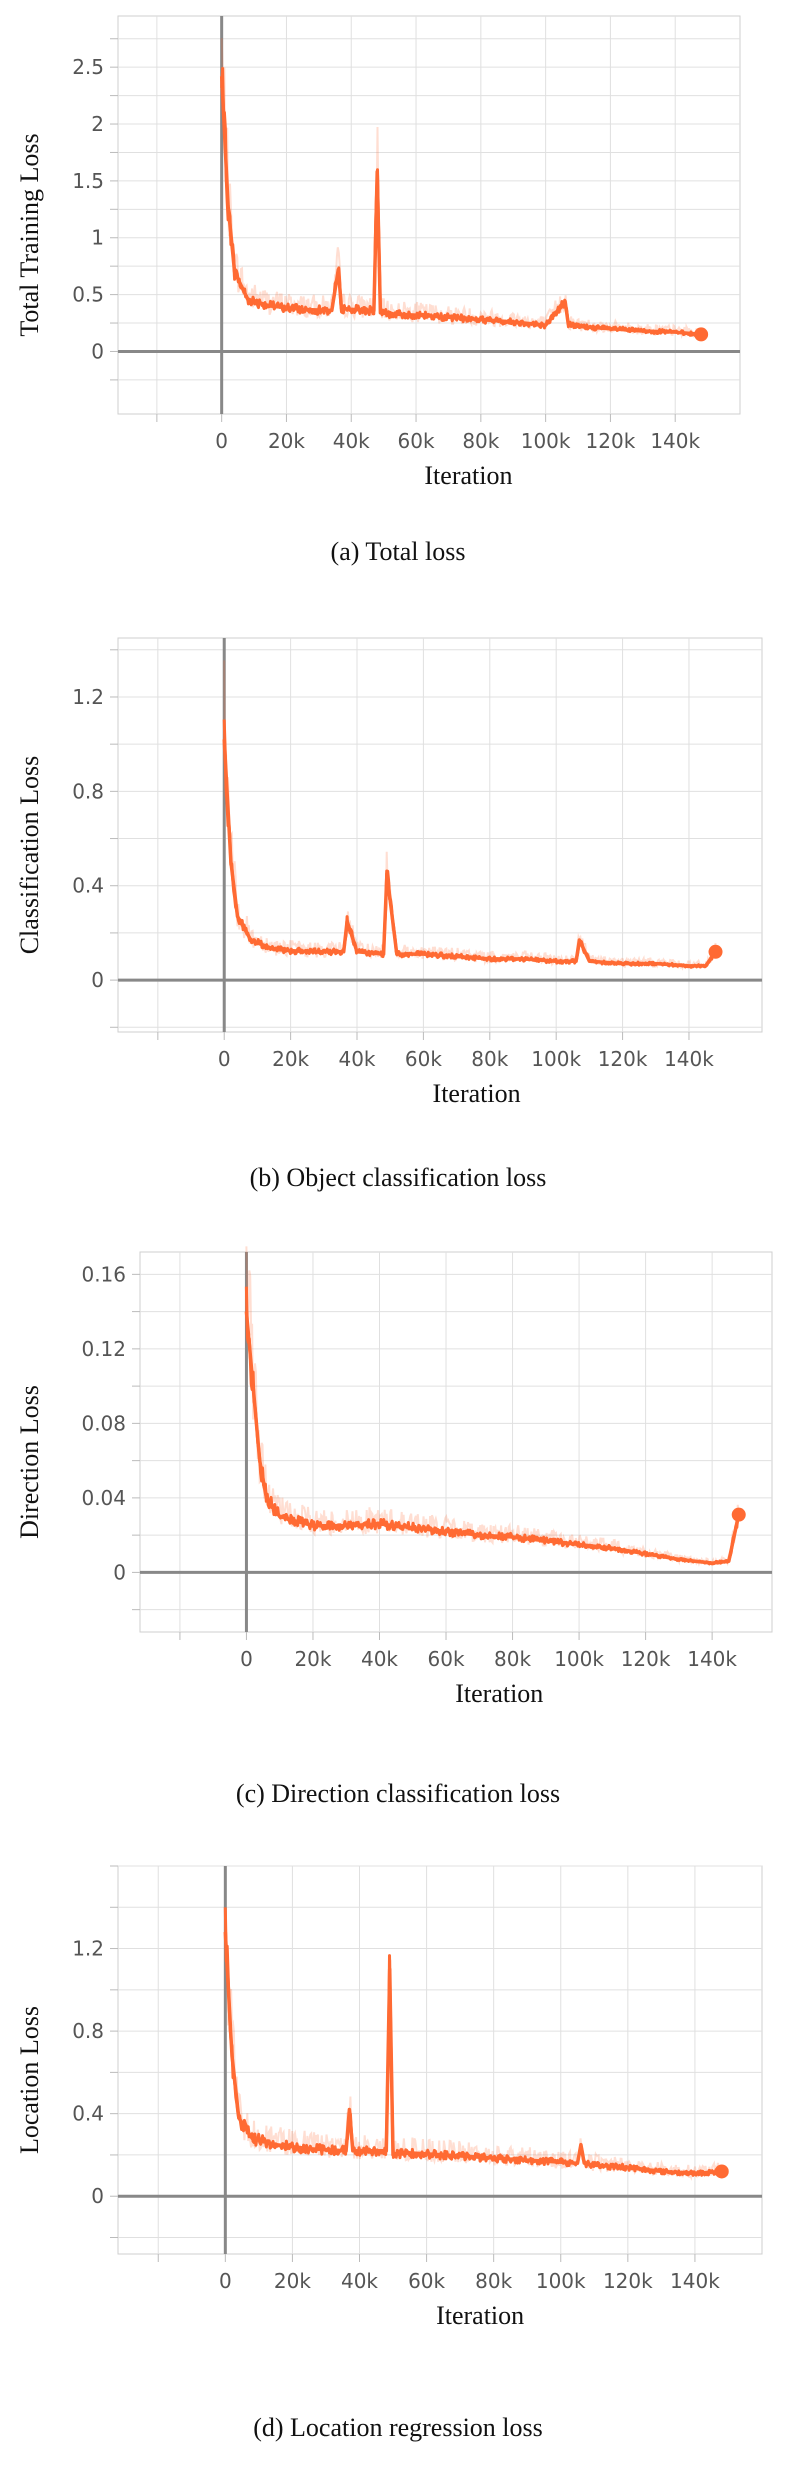 The height and width of the screenshot is (2467, 796). What do you see at coordinates (398, 551) in the screenshot?
I see `figure-caption: (a) Total loss` at bounding box center [398, 551].